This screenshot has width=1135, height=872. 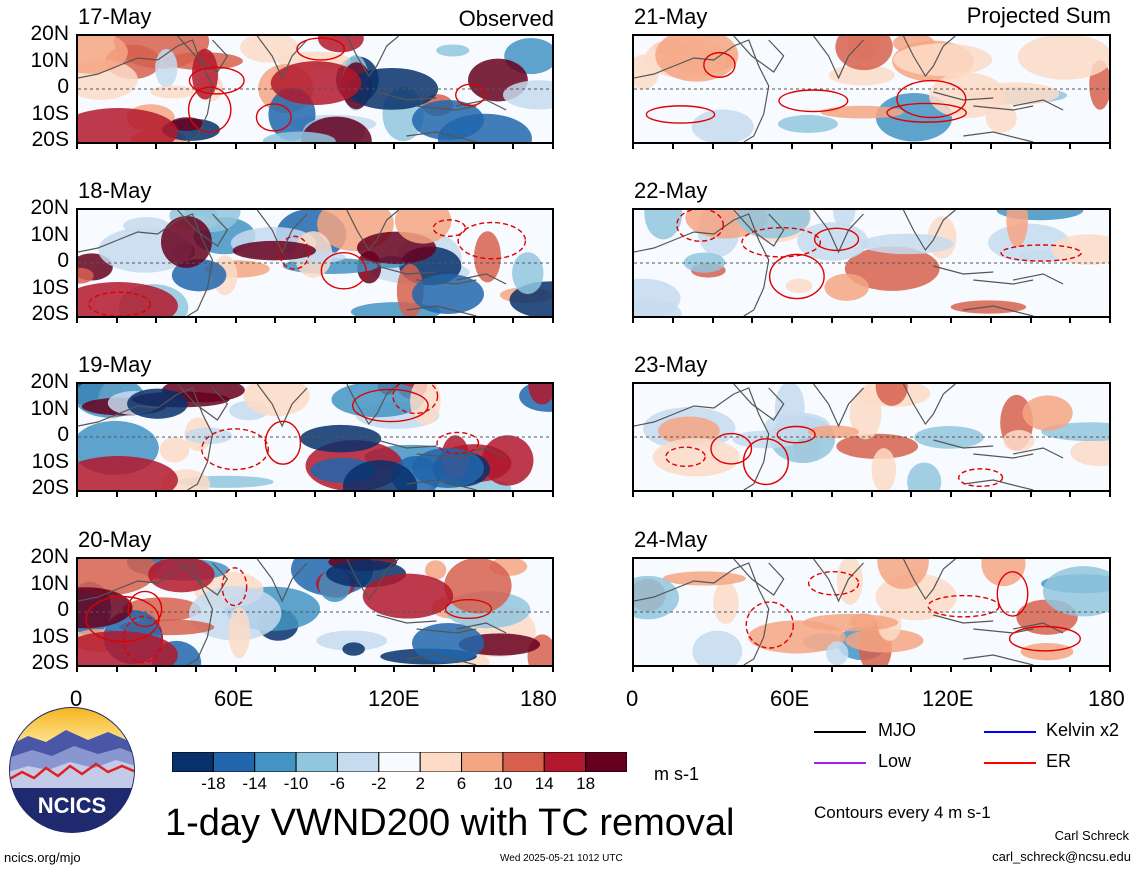 What do you see at coordinates (115, 539) in the screenshot?
I see `panel-date-label: 20-May` at bounding box center [115, 539].